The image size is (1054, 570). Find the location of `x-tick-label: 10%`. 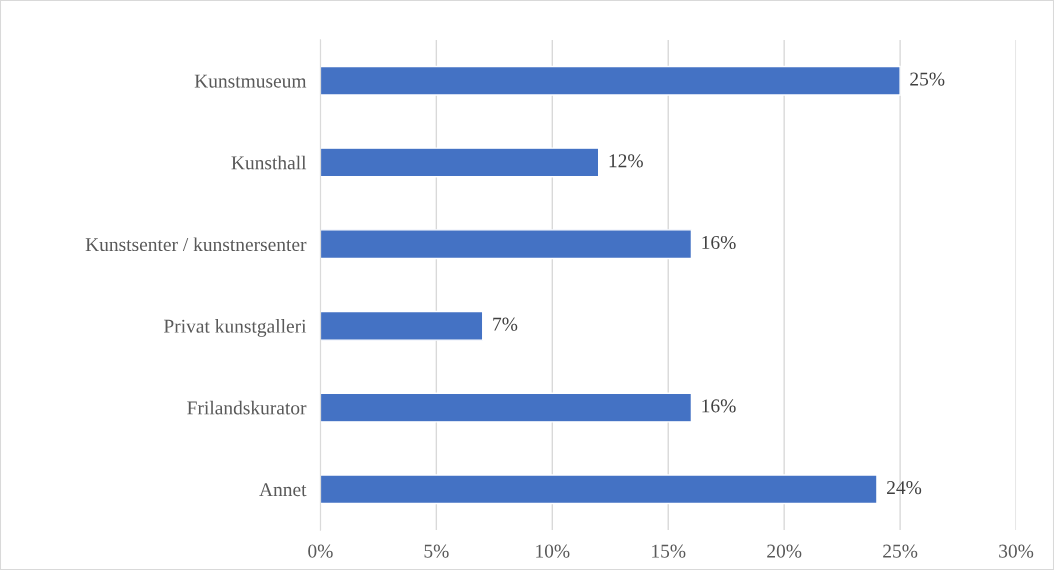

x-tick-label: 10% is located at coordinates (553, 551).